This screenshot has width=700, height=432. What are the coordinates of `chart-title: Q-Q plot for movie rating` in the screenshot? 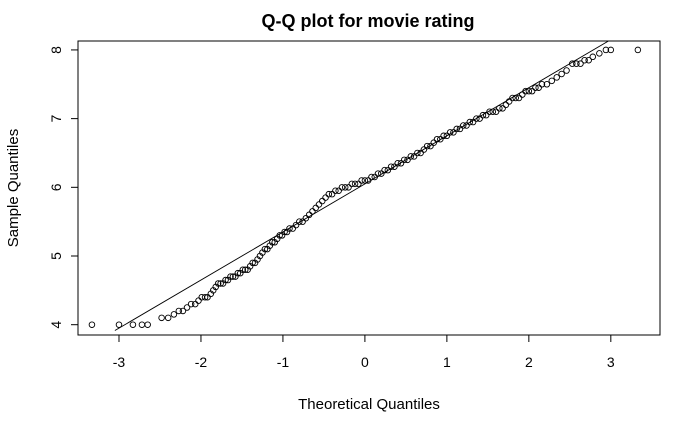 It's located at (367, 21).